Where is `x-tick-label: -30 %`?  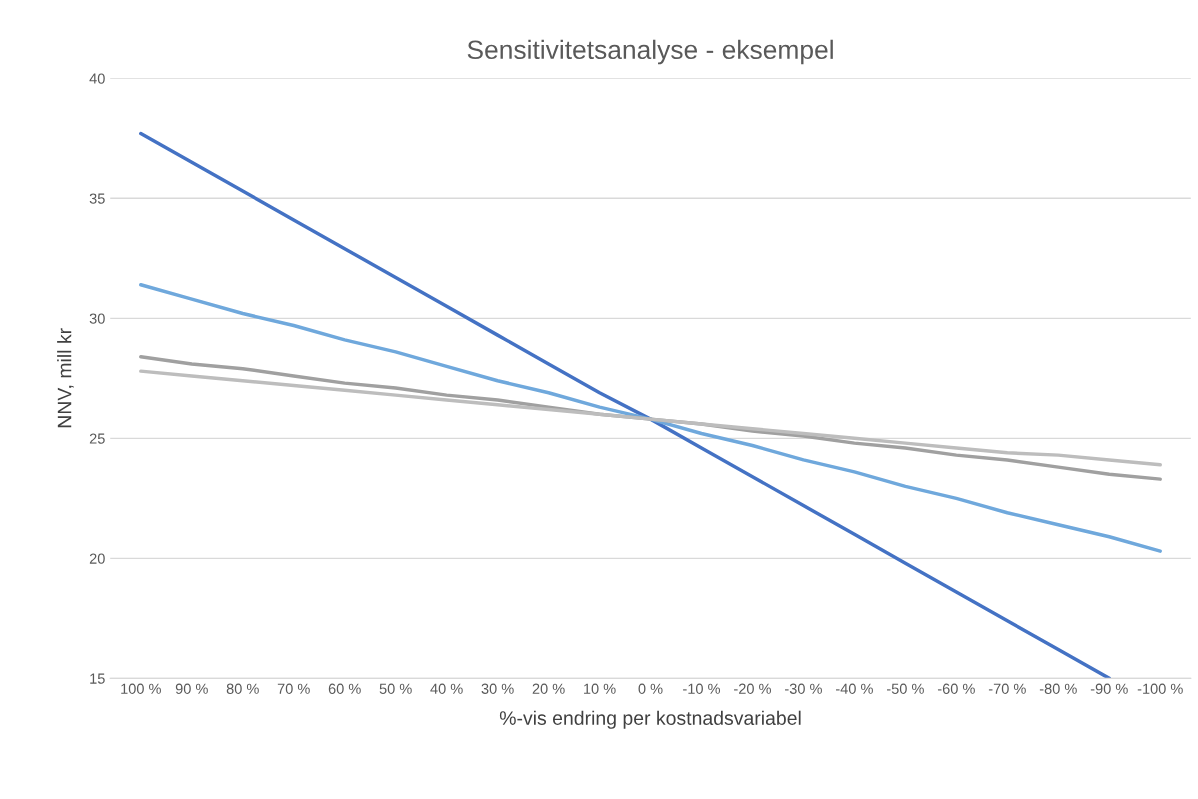
x-tick-label: -30 % is located at coordinates (803, 688).